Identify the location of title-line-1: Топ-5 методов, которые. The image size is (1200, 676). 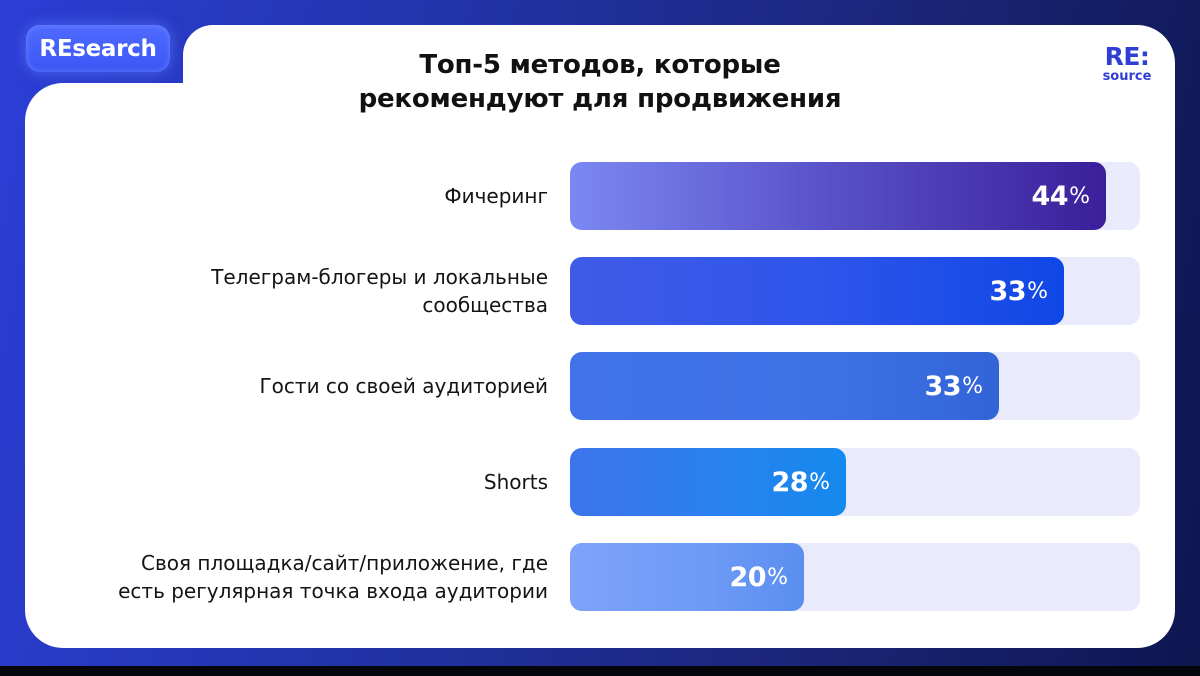
(600, 65).